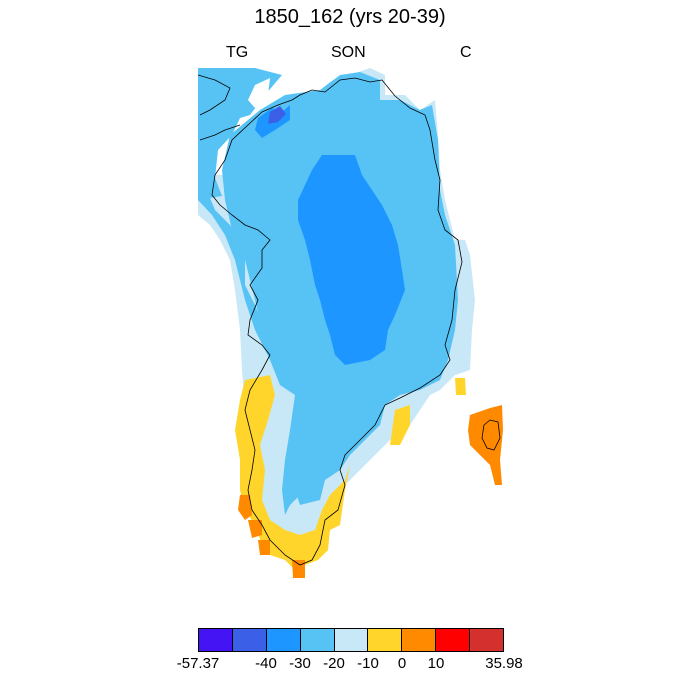  What do you see at coordinates (198, 663) in the screenshot?
I see `colorbar-tick-label: -57.37` at bounding box center [198, 663].